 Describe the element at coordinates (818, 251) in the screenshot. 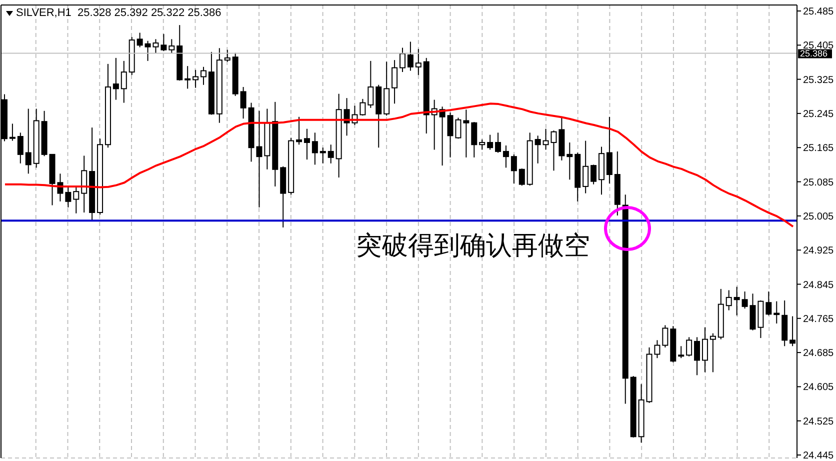

I see `y-tick-label: 24.925` at that location.